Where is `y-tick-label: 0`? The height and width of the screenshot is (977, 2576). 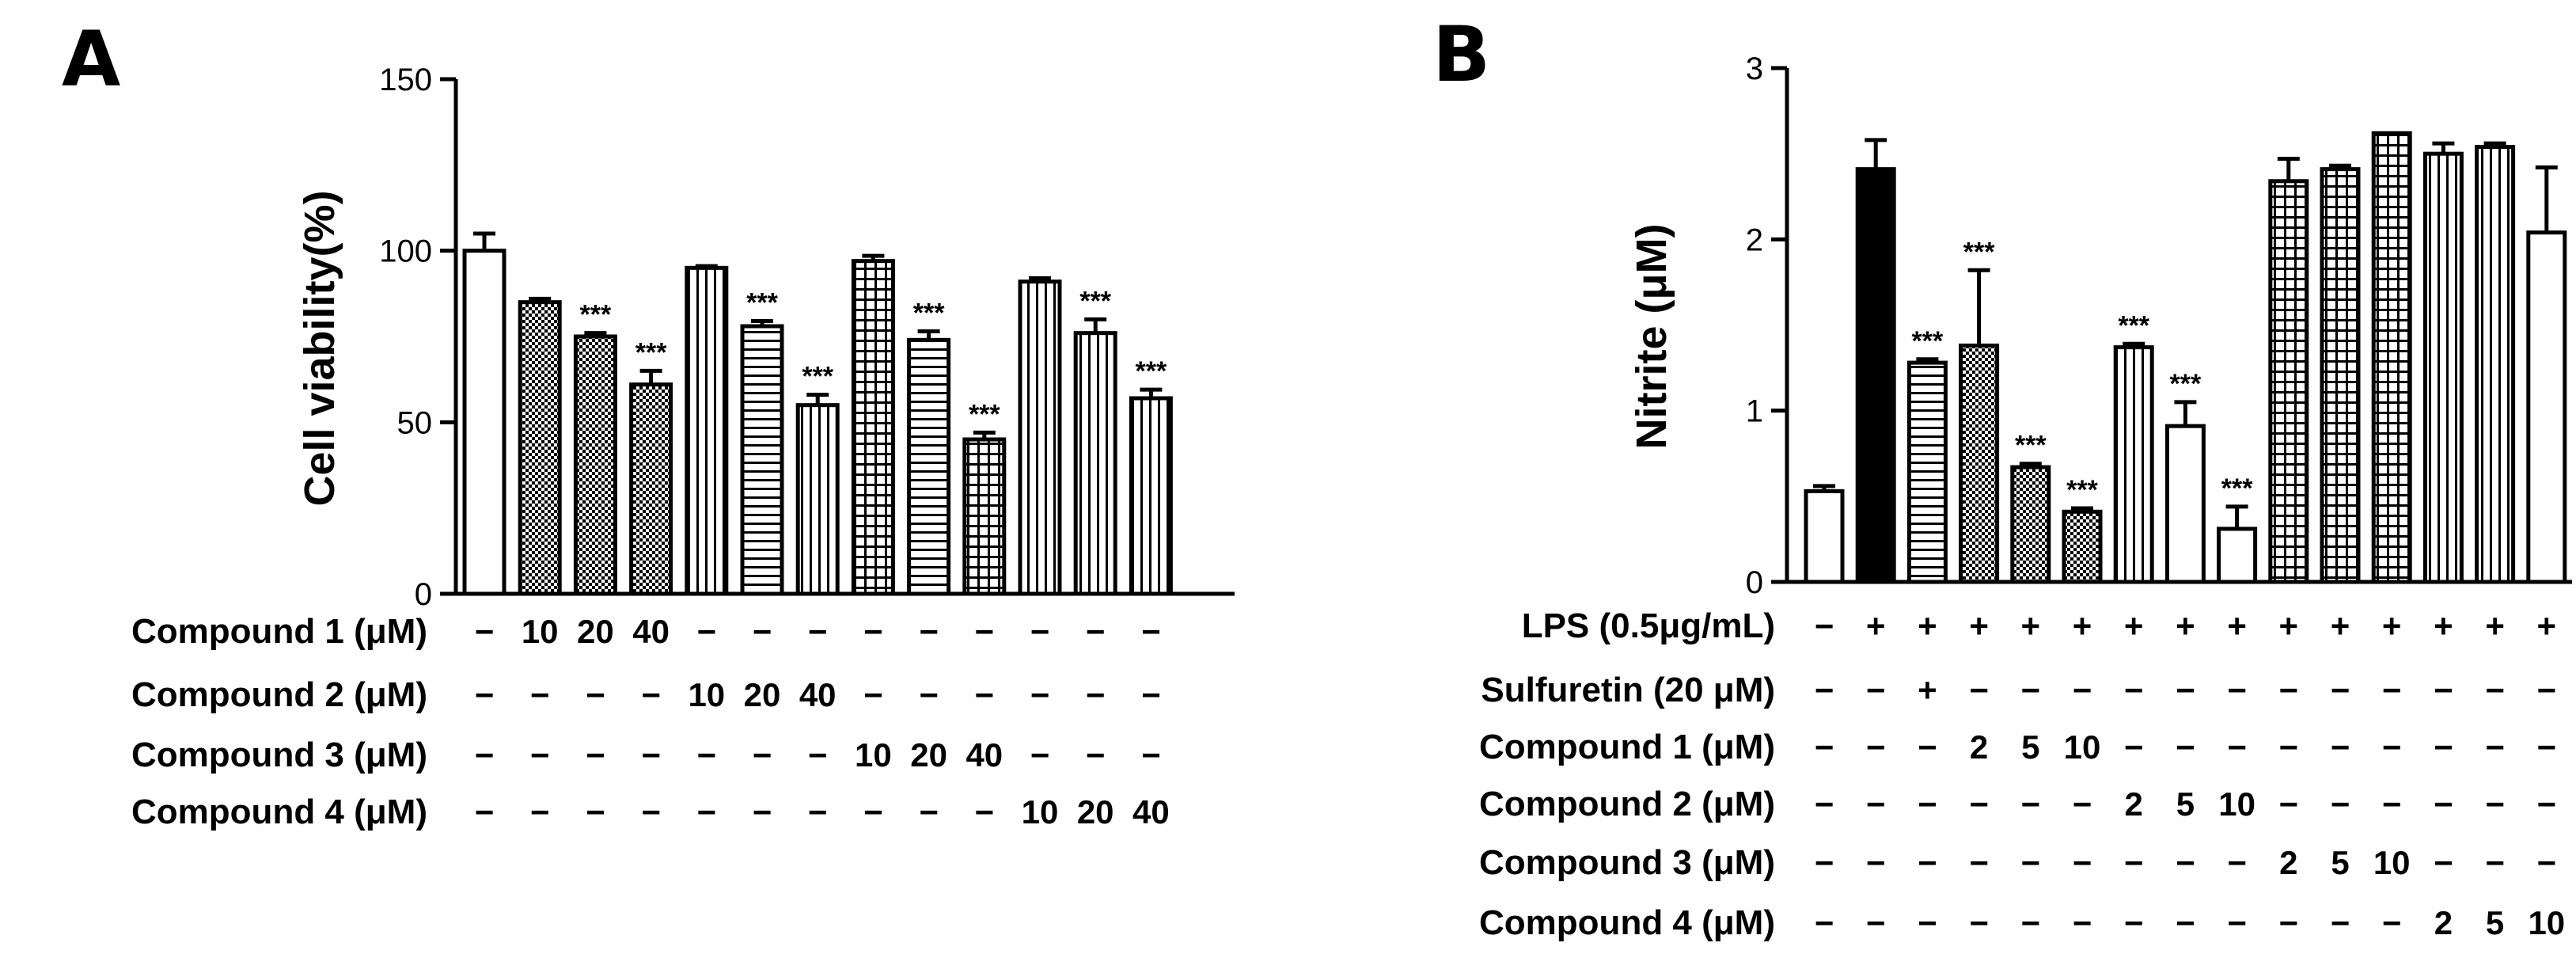
y-tick-label: 0 is located at coordinates (1754, 582).